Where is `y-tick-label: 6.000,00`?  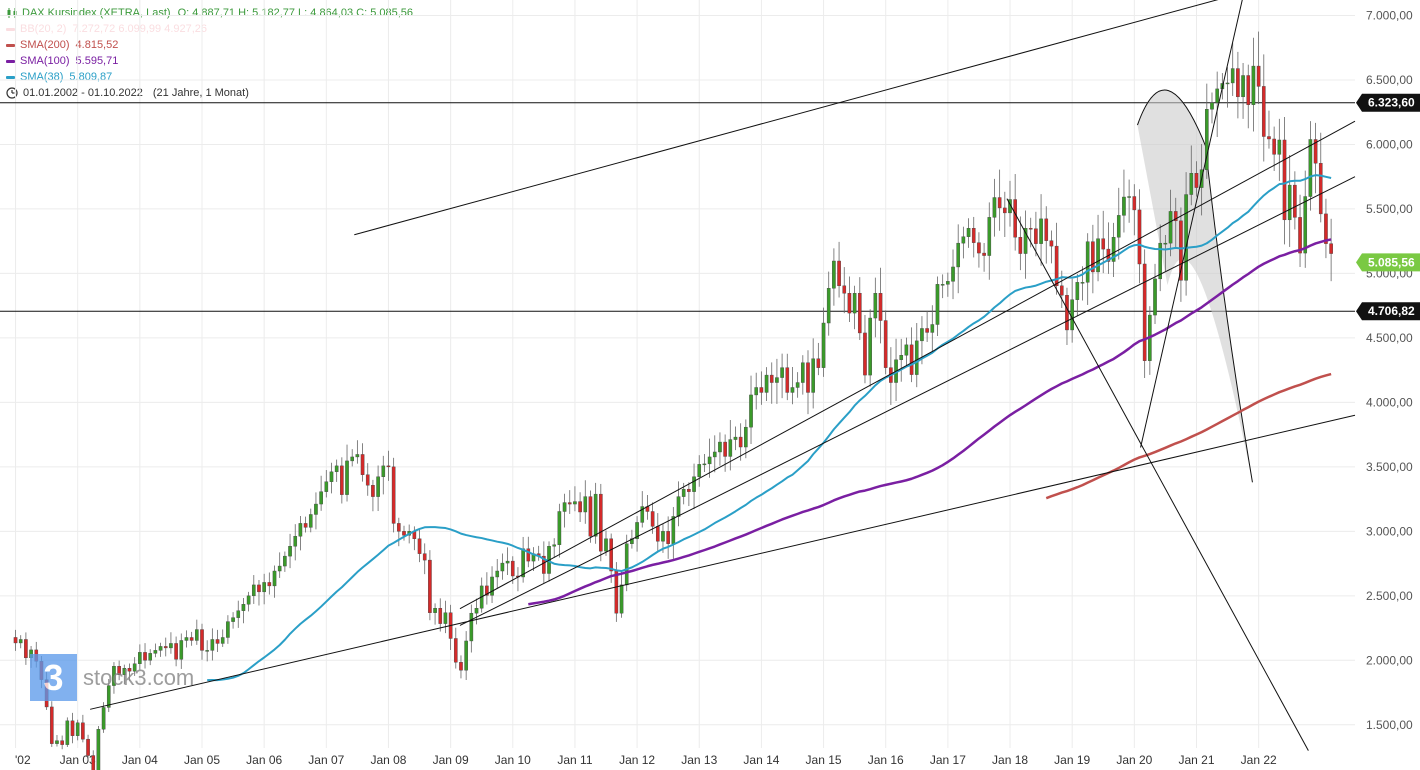 y-tick-label: 6.000,00 is located at coordinates (1389, 144).